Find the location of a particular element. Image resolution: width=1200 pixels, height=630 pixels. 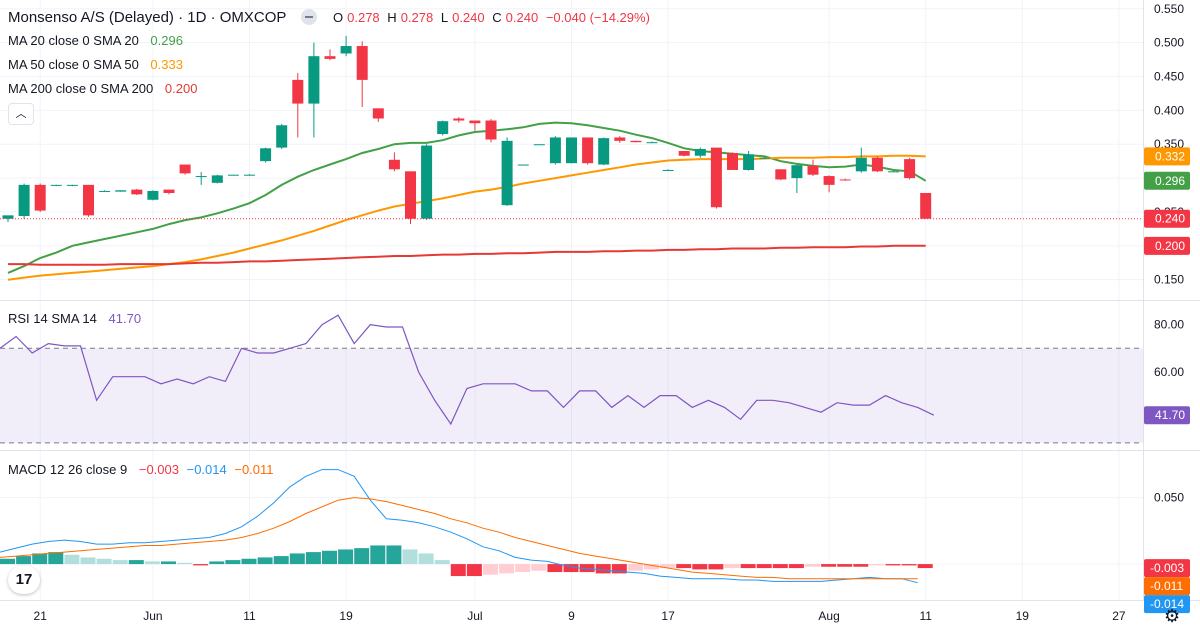

price-tick-label: 0.400 is located at coordinates (1169, 110).